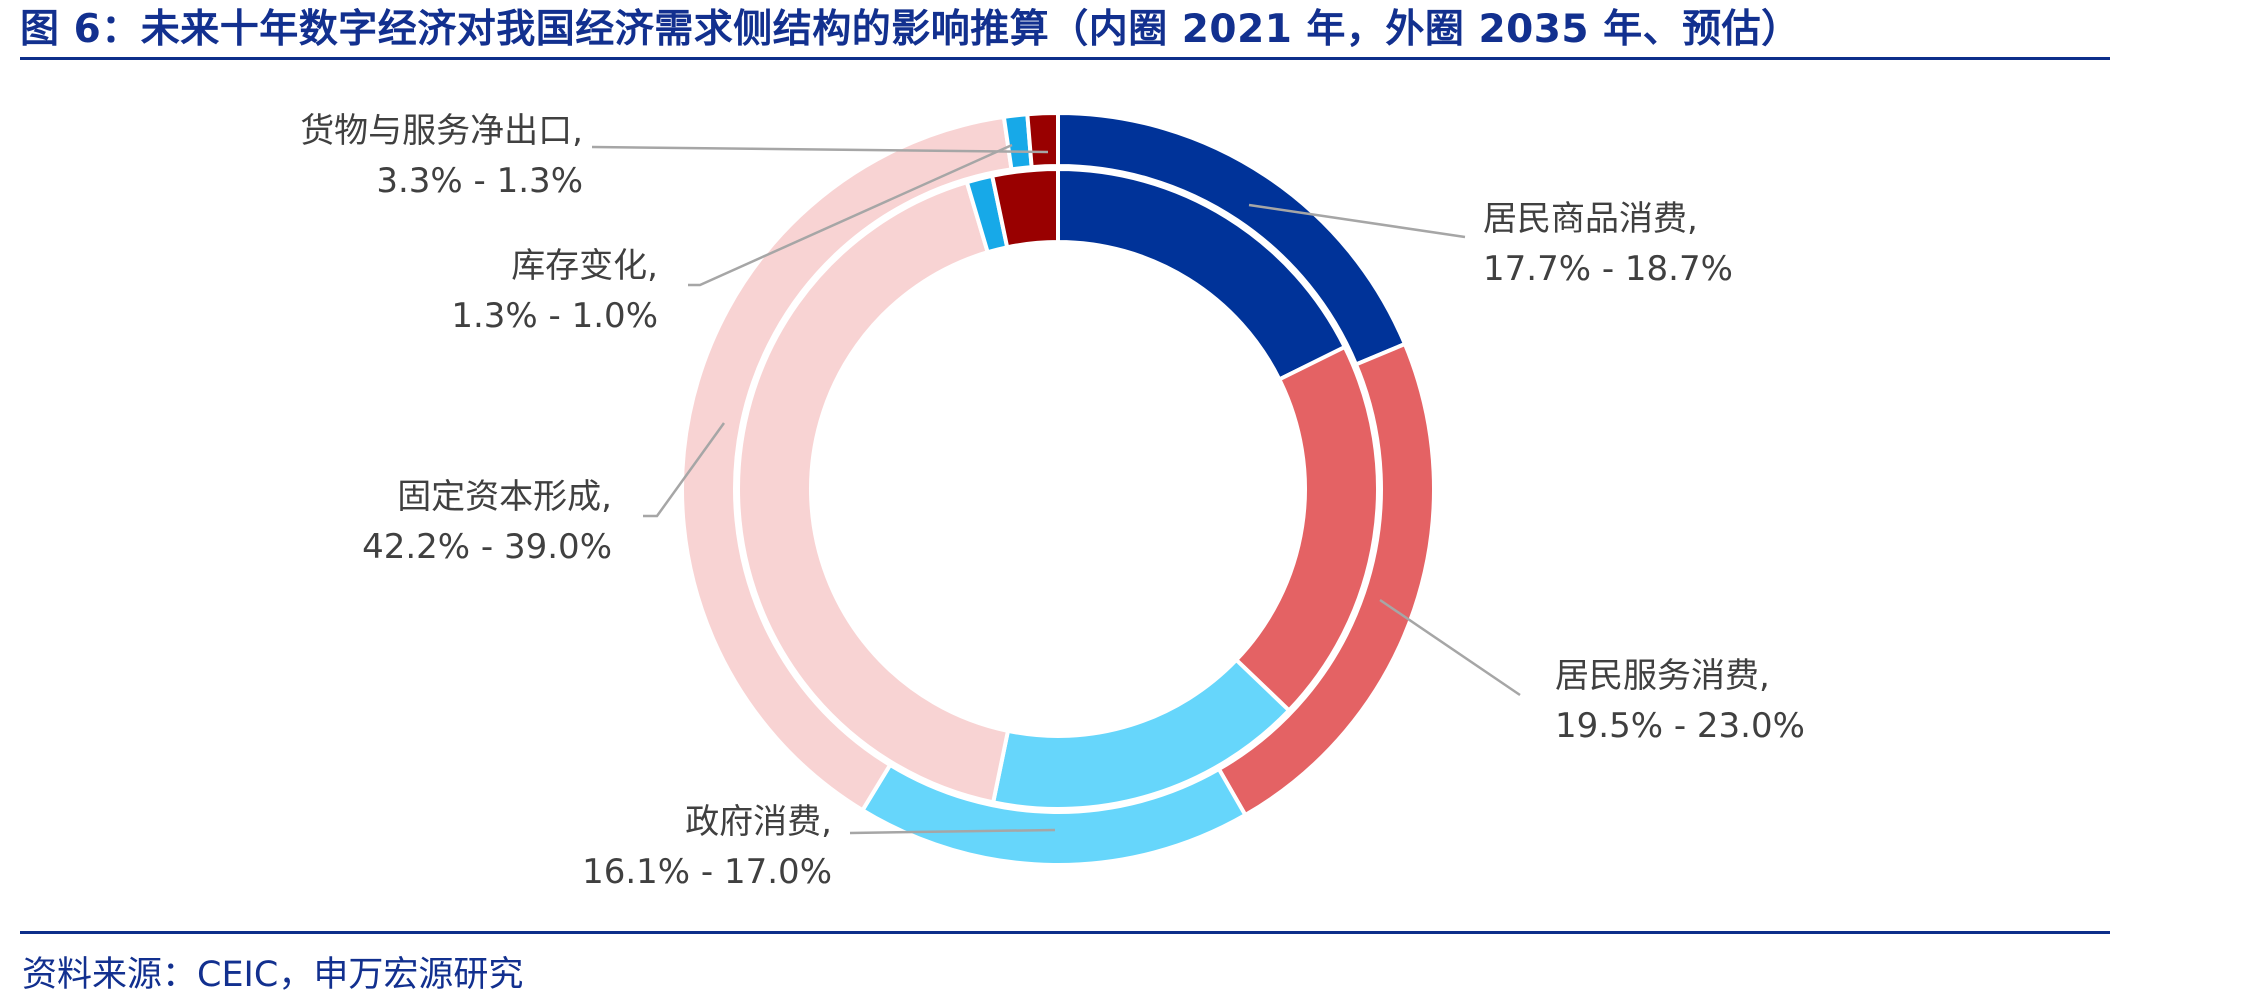 The height and width of the screenshot is (1007, 2244). What do you see at coordinates (1590, 219) in the screenshot?
I see `data-label-0-line1: 居民商品消费,` at bounding box center [1590, 219].